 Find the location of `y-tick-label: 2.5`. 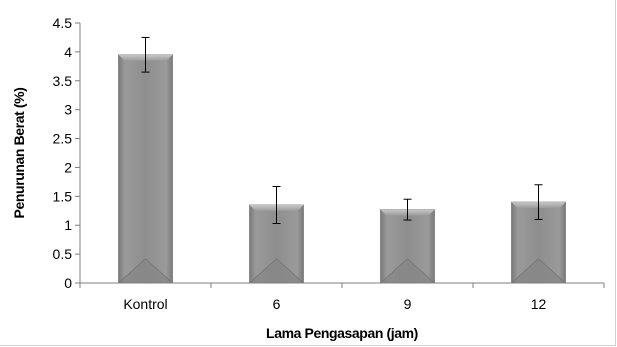

y-tick-label: 2.5 is located at coordinates (63, 139).